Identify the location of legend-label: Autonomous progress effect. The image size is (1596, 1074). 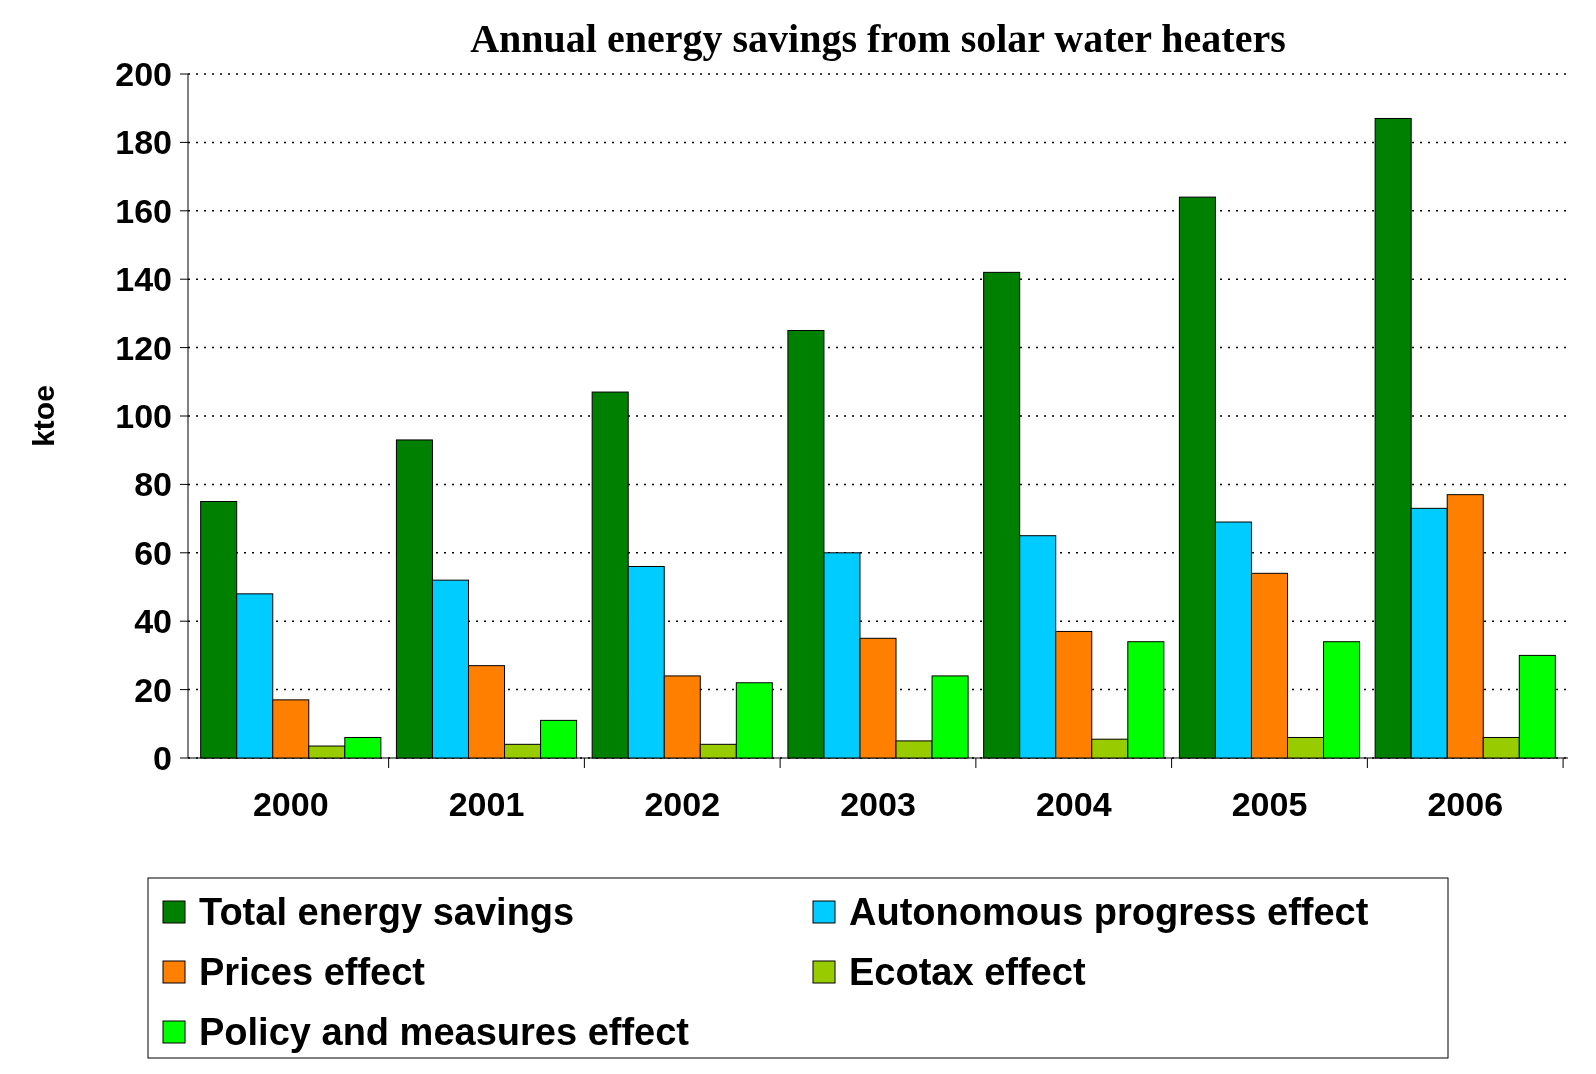
(1109, 912).